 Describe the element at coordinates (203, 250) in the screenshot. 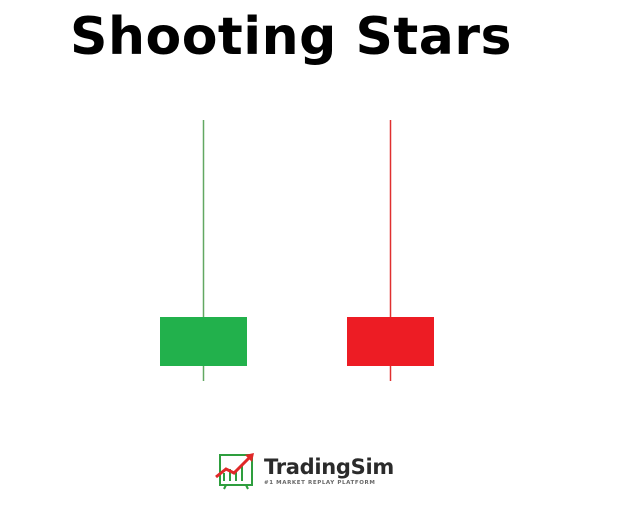

I see `bullish-shooting-star-candle` at that location.